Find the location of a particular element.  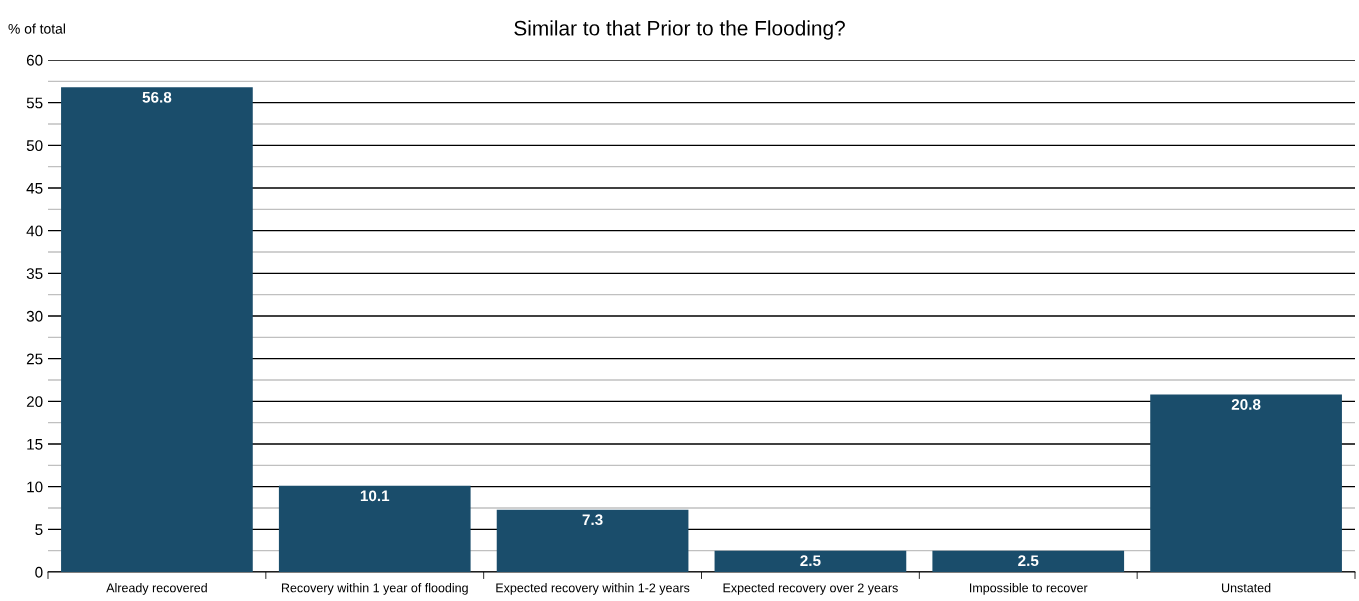

x-tick-label: Impossible to recover is located at coordinates (1029, 589).